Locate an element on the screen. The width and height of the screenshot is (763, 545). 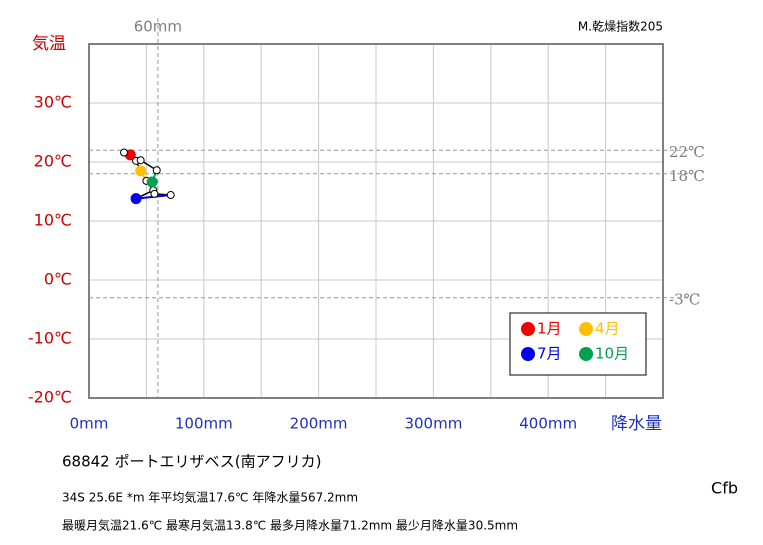
x-tick-label: 100mm is located at coordinates (204, 424).